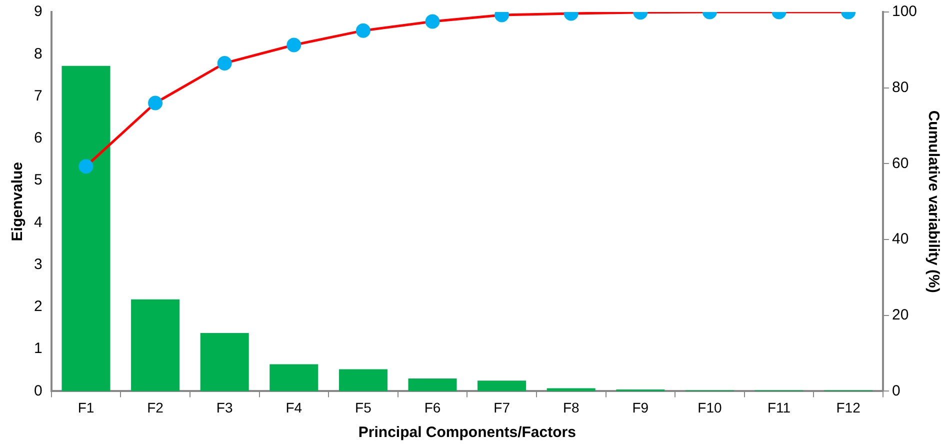  I want to click on x-tick-label: F11, so click(779, 407).